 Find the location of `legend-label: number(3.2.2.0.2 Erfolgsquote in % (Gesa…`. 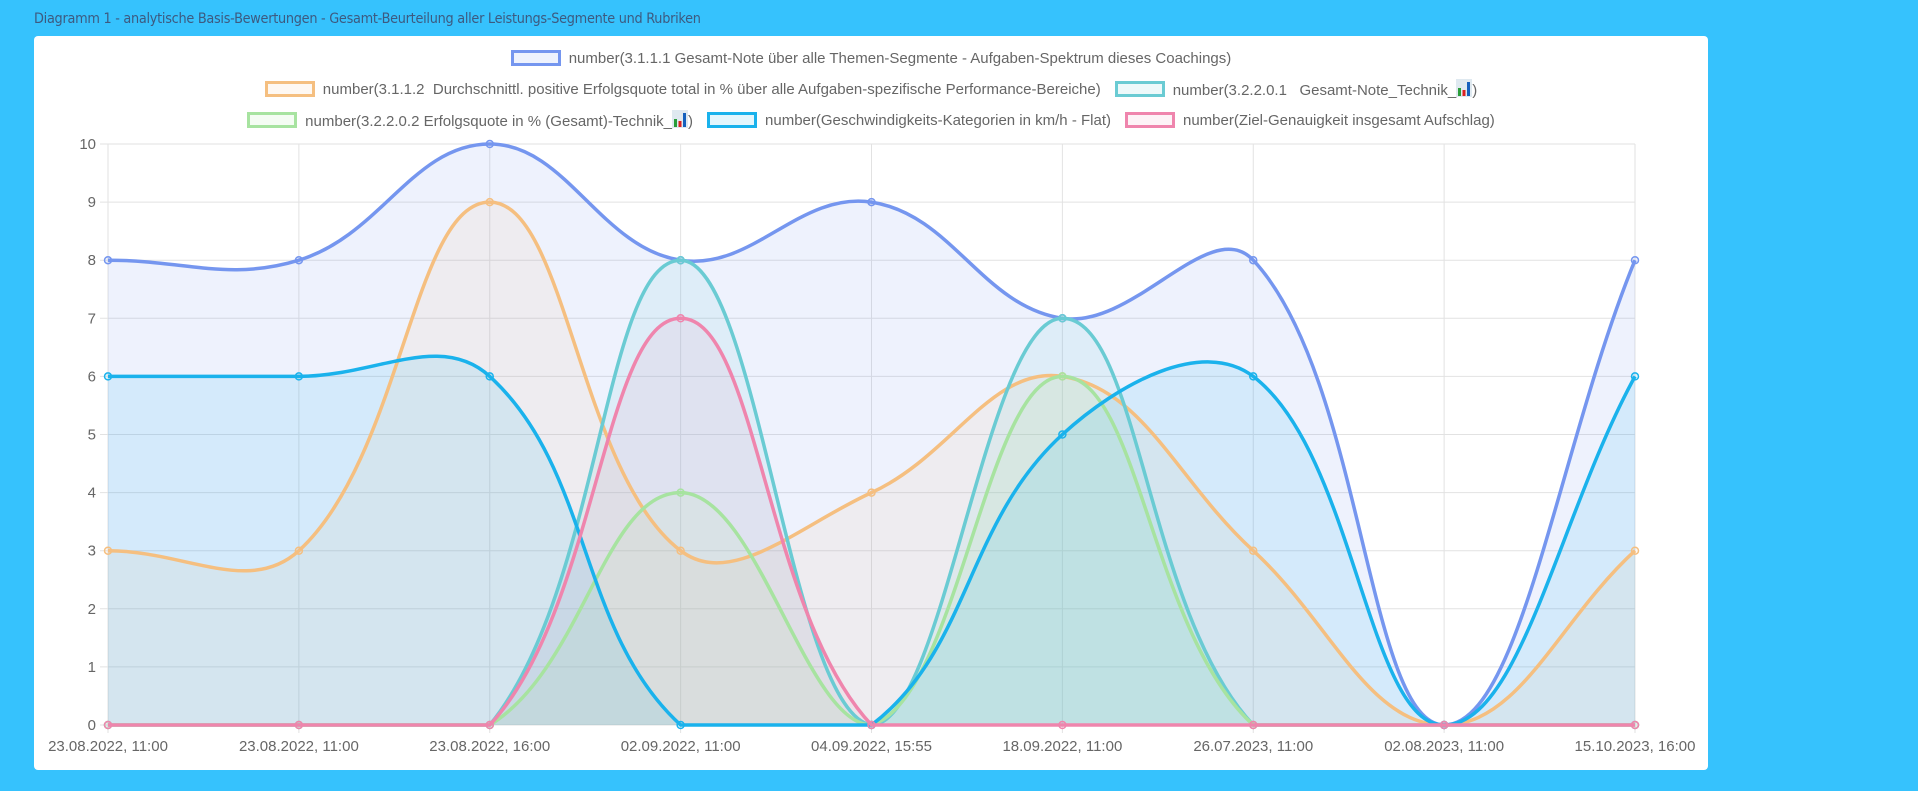

legend-label: number(3.2.2.0.2 Erfolgsquote in % (Gesa… is located at coordinates (499, 120).